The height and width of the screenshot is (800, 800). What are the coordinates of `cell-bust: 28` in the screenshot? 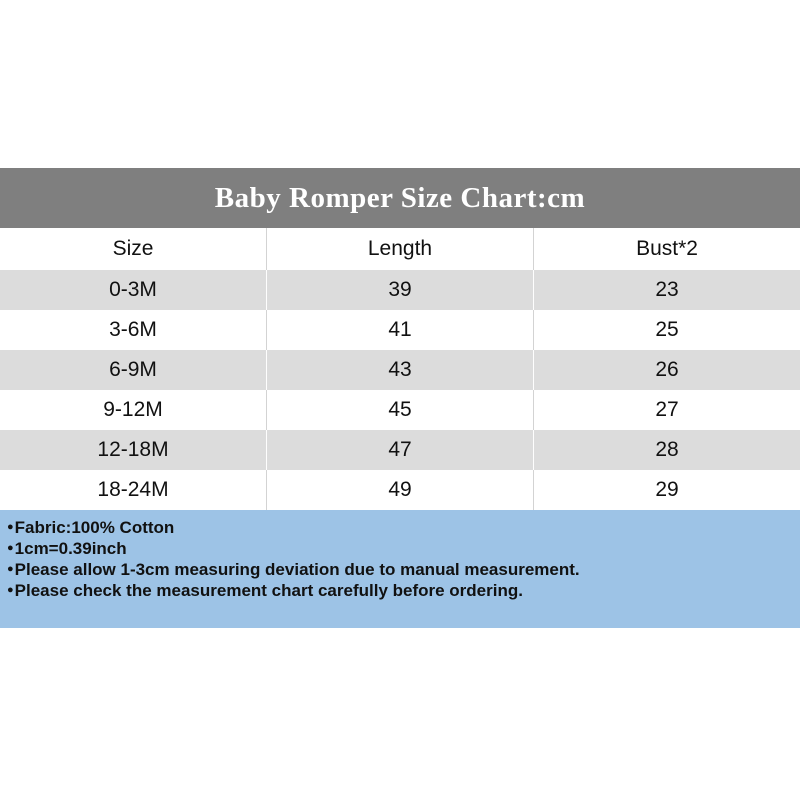 It's located at (667, 449).